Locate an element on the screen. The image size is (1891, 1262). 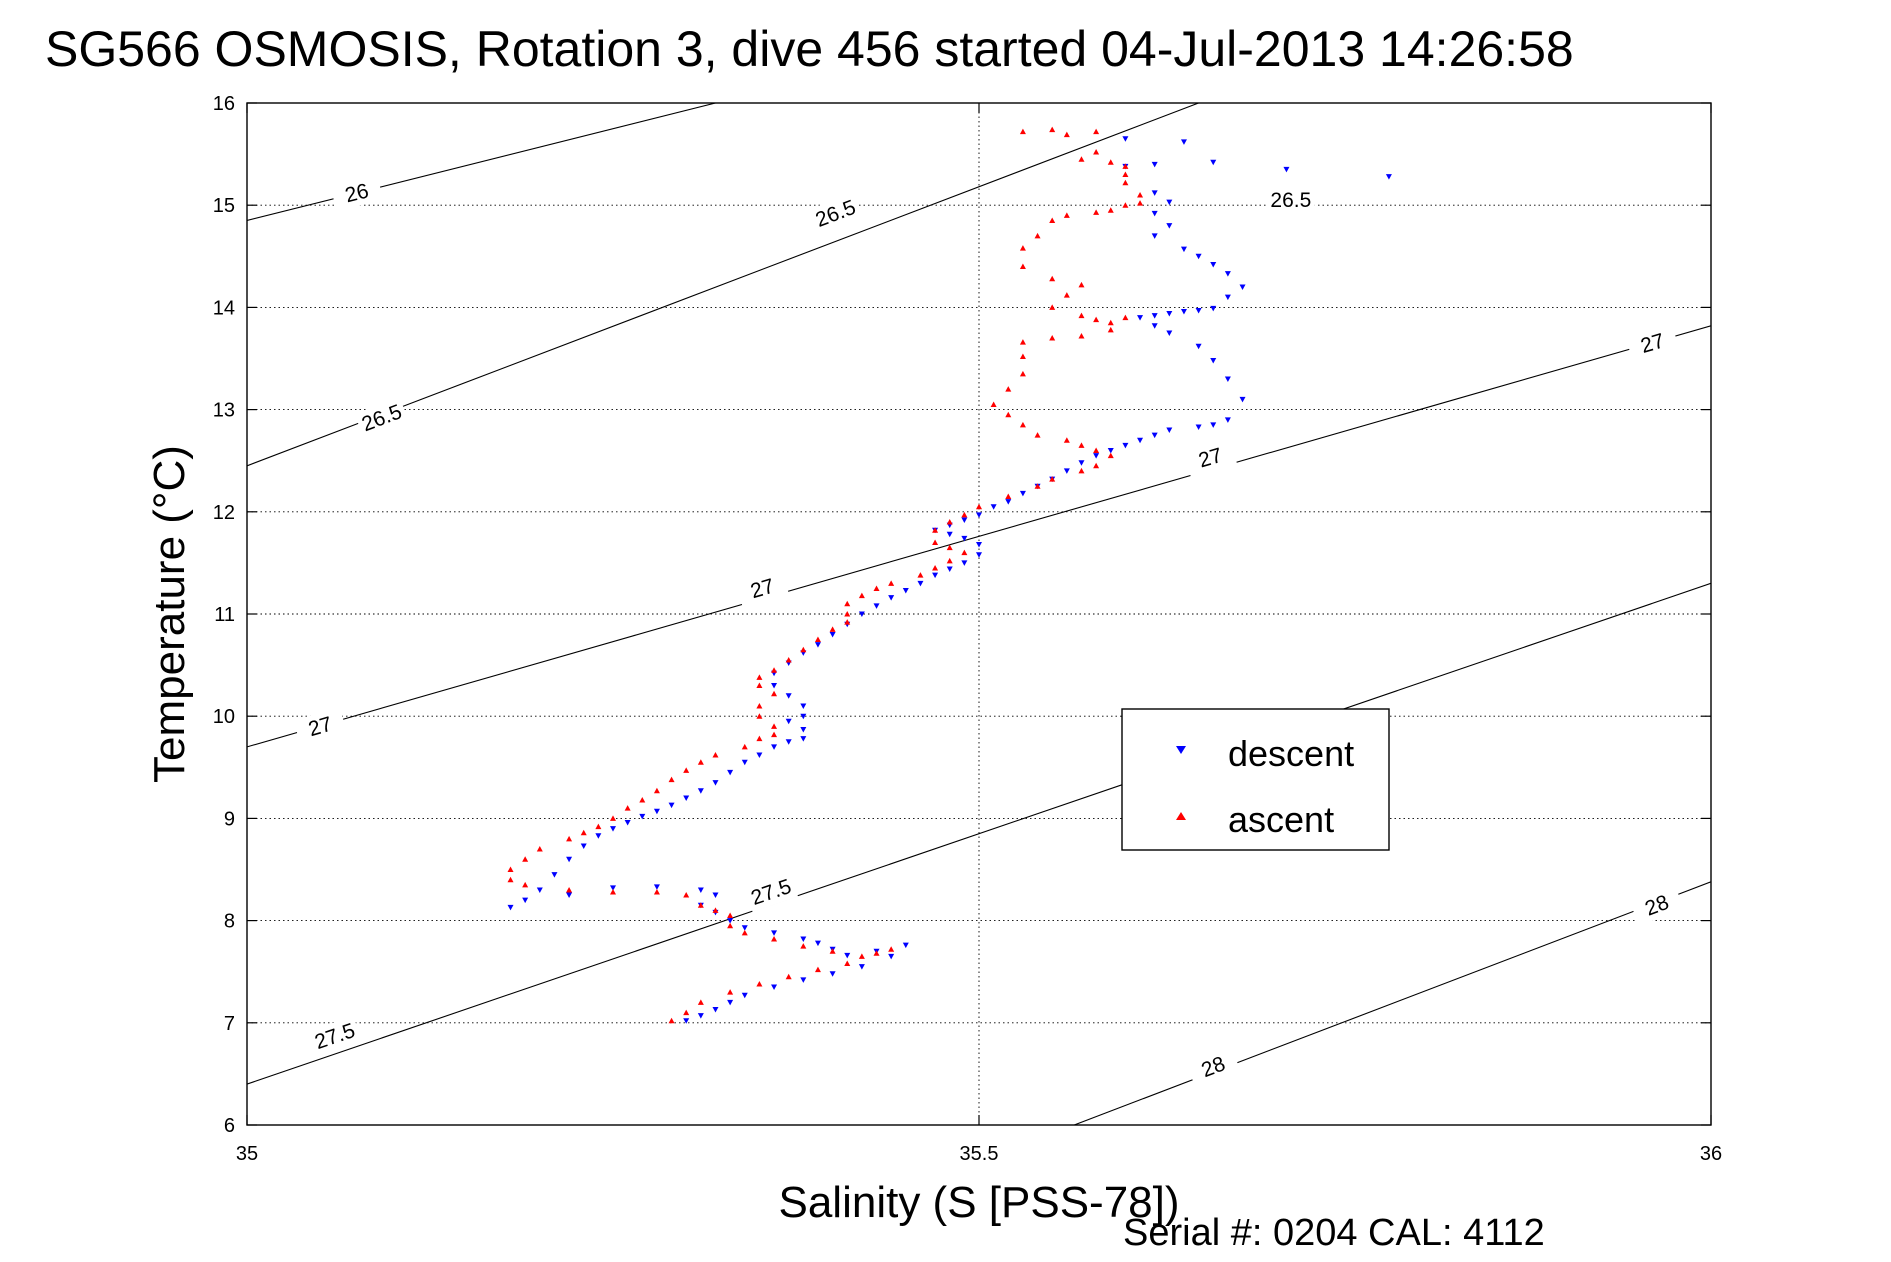
y-tick-label: 8 is located at coordinates (229, 922).